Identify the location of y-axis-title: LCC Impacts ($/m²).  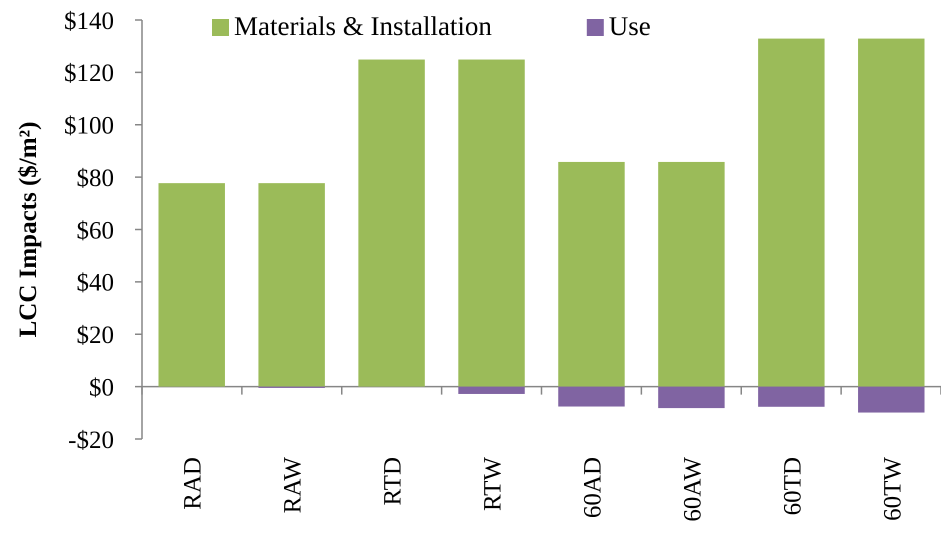
(28, 230).